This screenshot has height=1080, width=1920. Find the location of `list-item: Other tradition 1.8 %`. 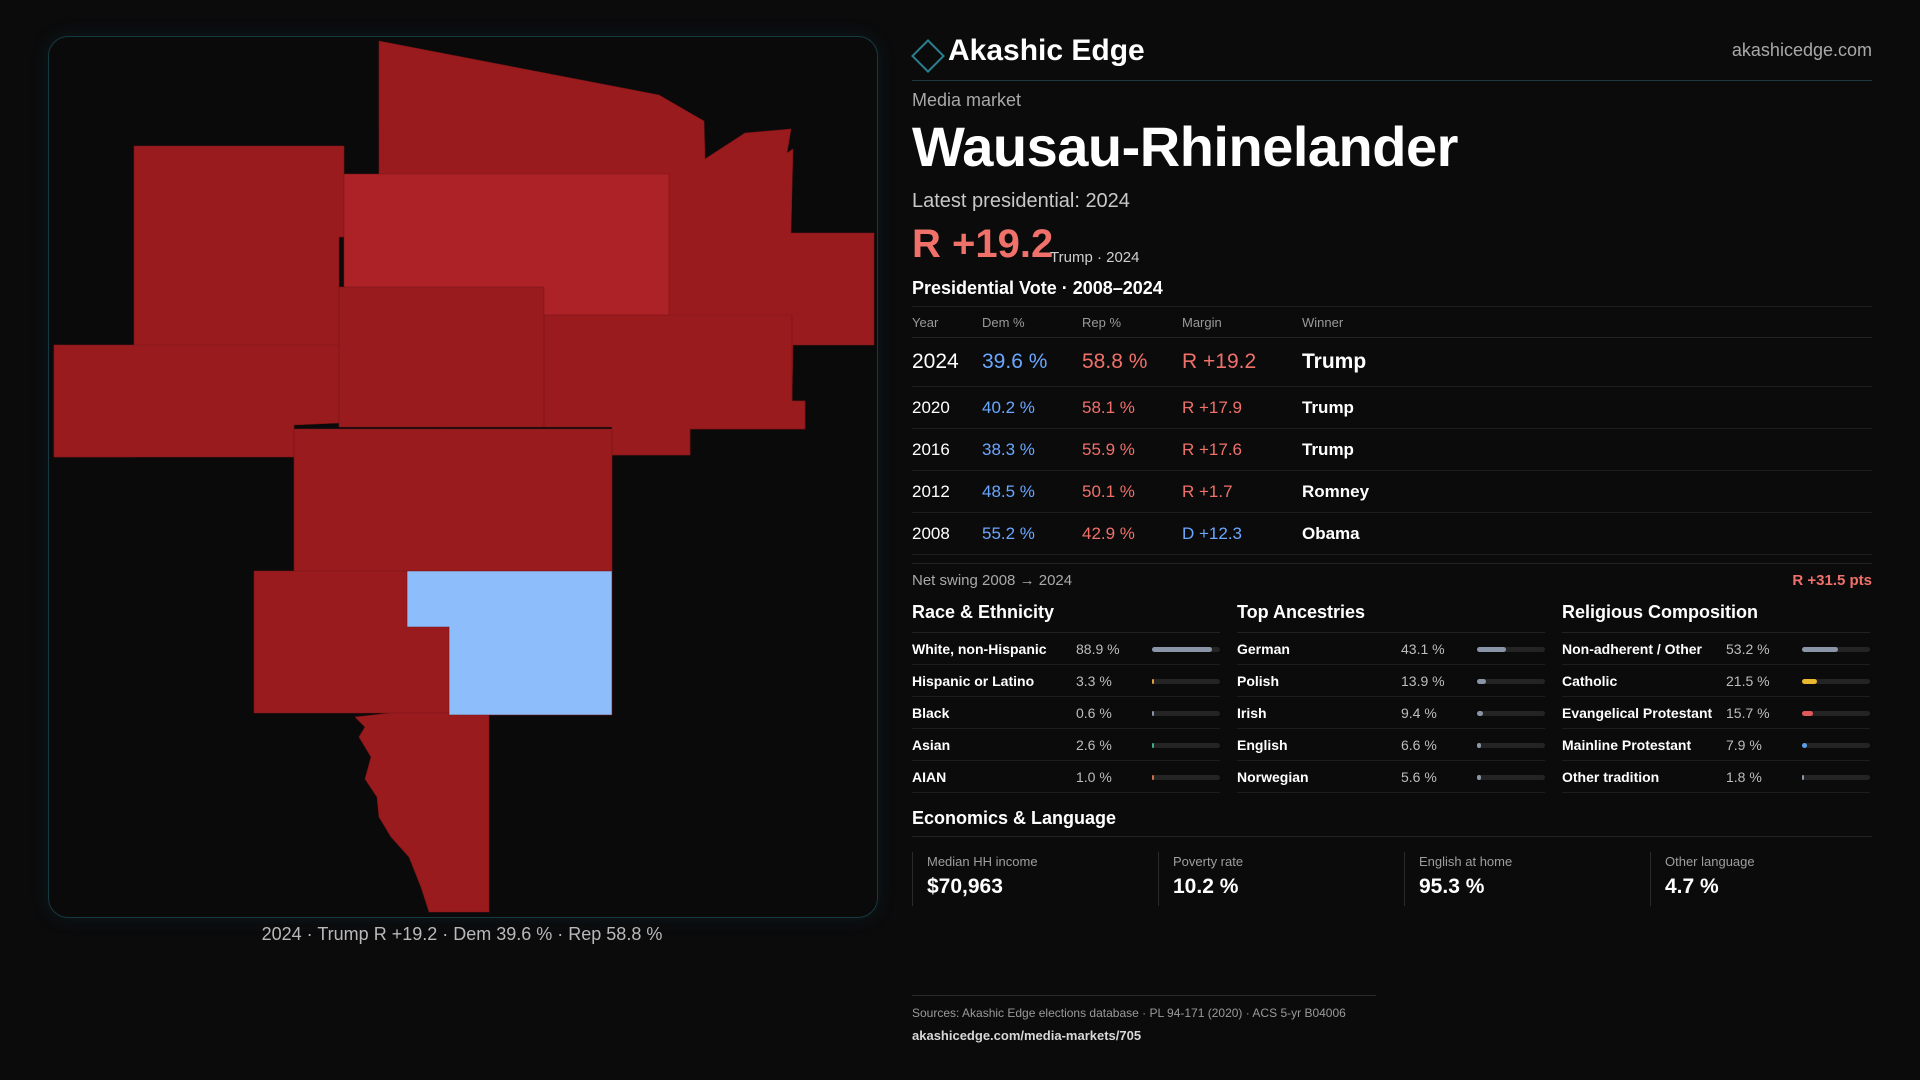

list-item: Other tradition 1.8 % is located at coordinates (1716, 777).